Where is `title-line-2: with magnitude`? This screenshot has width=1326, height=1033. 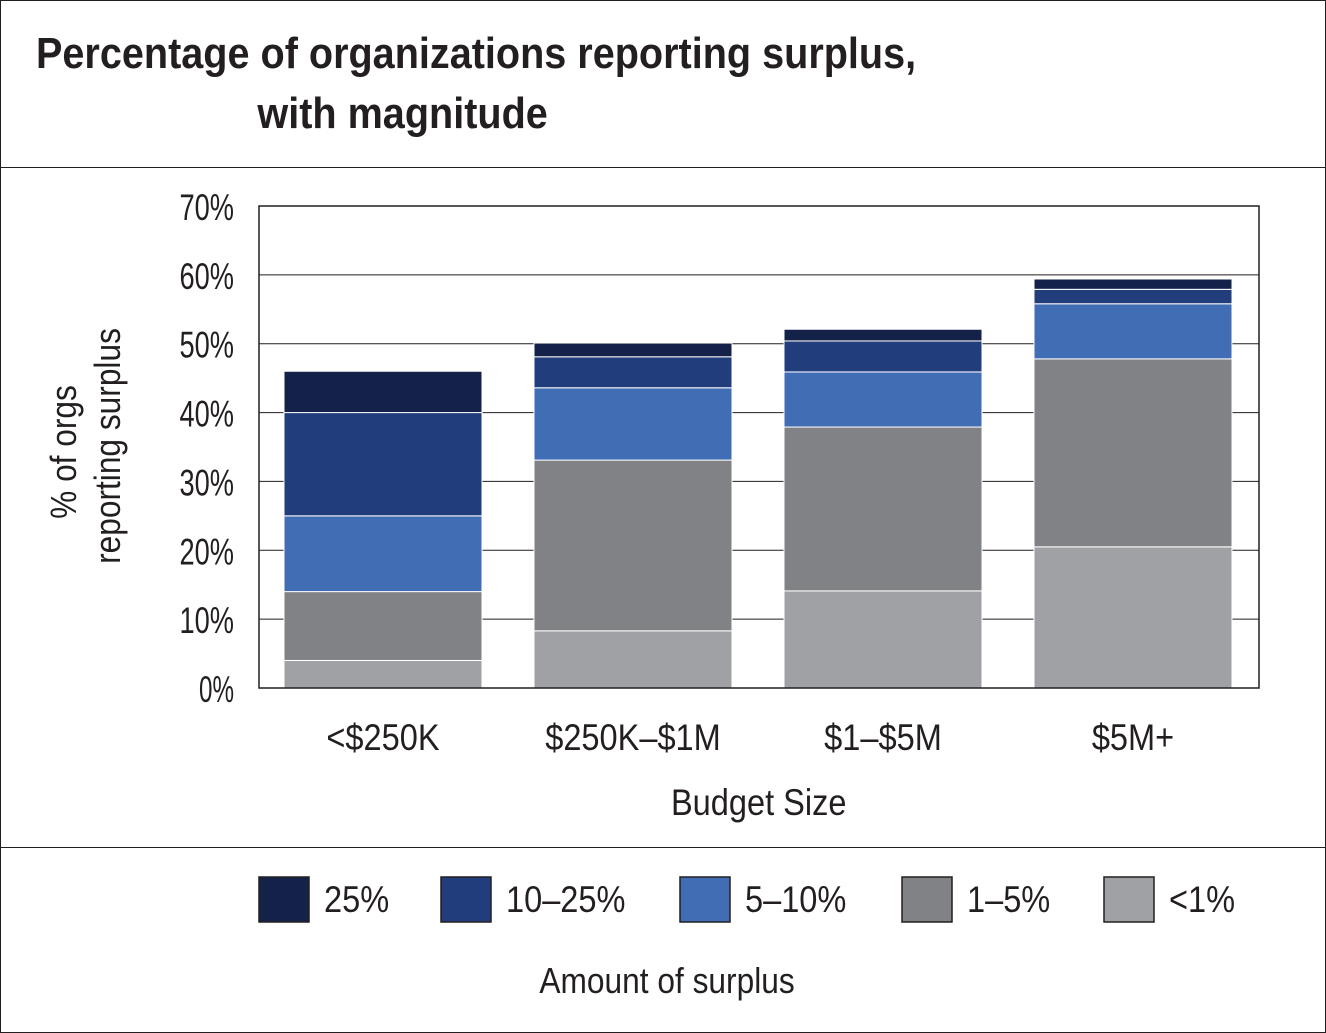
title-line-2: with magnitude is located at coordinates (402, 113).